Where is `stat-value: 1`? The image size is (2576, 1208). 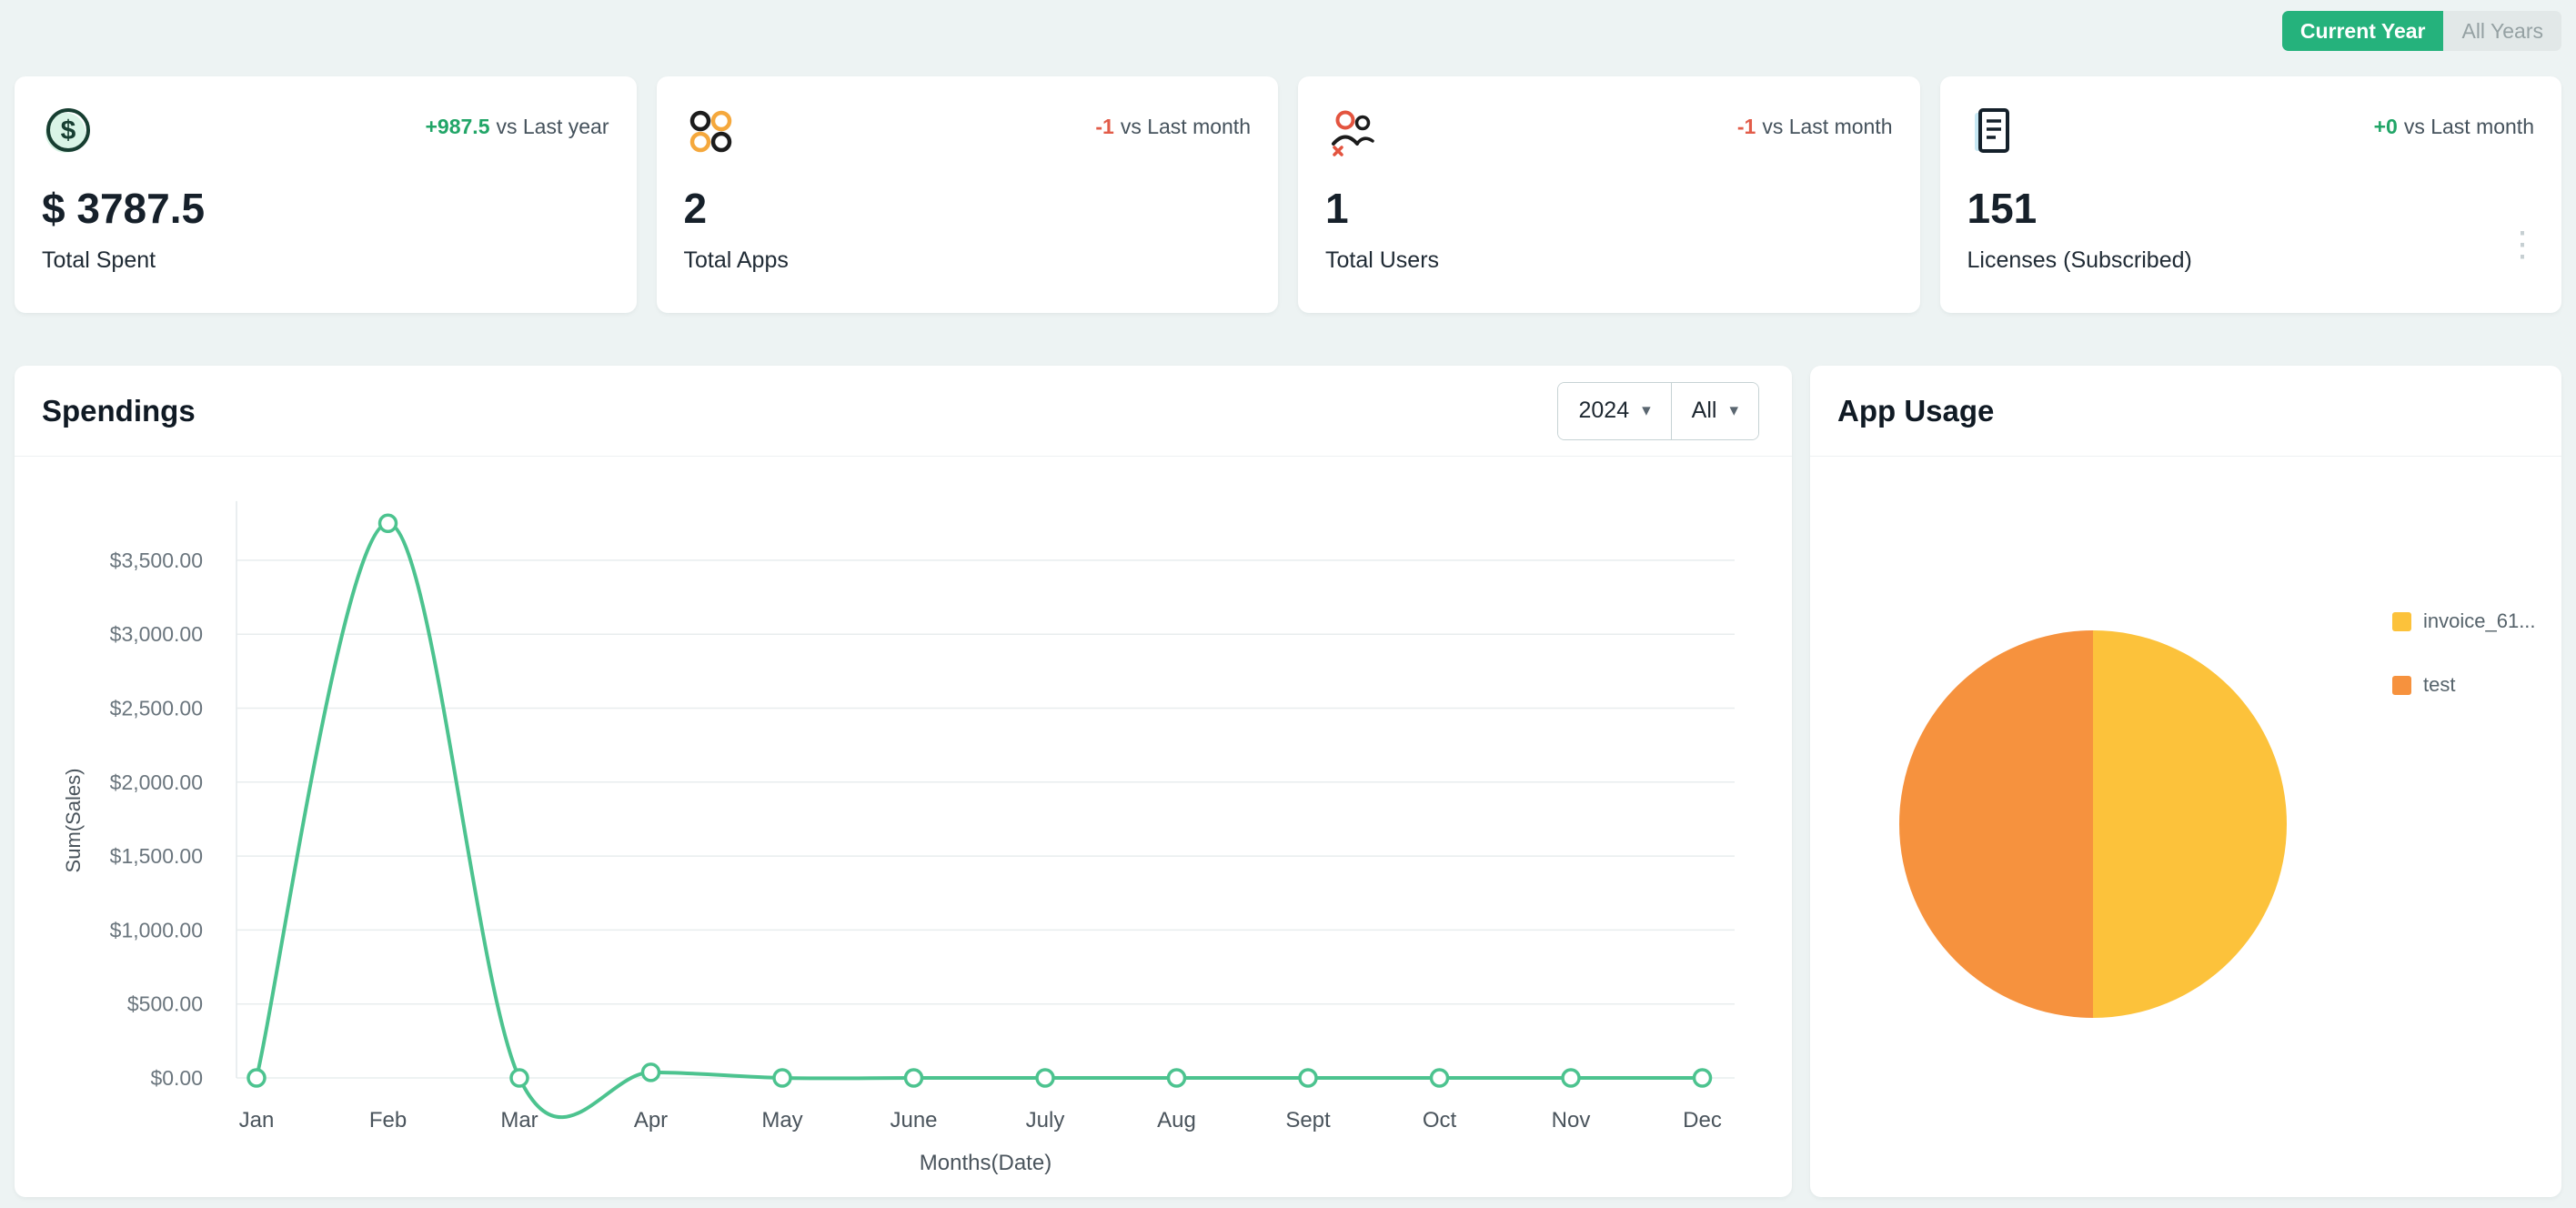
stat-value: 1 is located at coordinates (1337, 209).